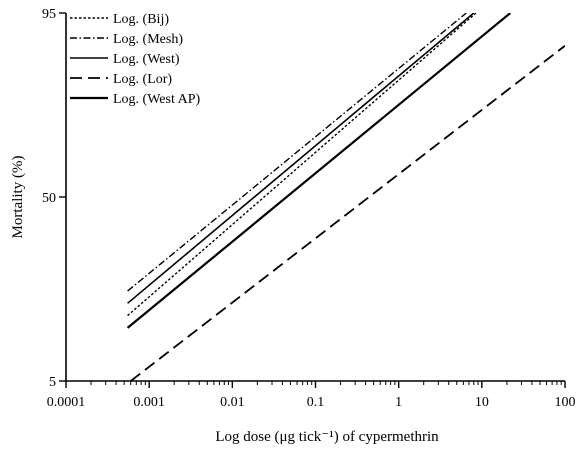  I want to click on x-tick-label: 0.01, so click(232, 402).